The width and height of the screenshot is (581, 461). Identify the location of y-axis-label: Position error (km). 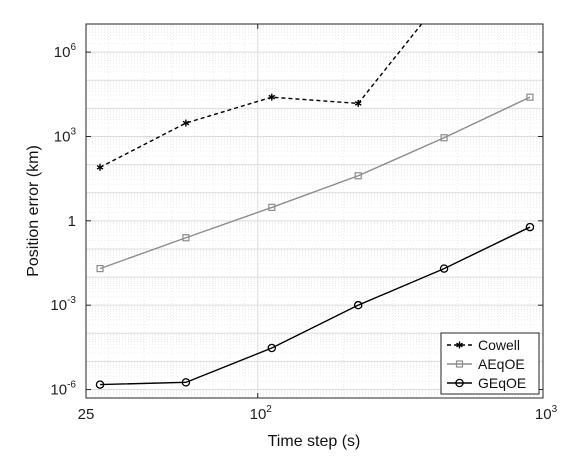
(33, 211).